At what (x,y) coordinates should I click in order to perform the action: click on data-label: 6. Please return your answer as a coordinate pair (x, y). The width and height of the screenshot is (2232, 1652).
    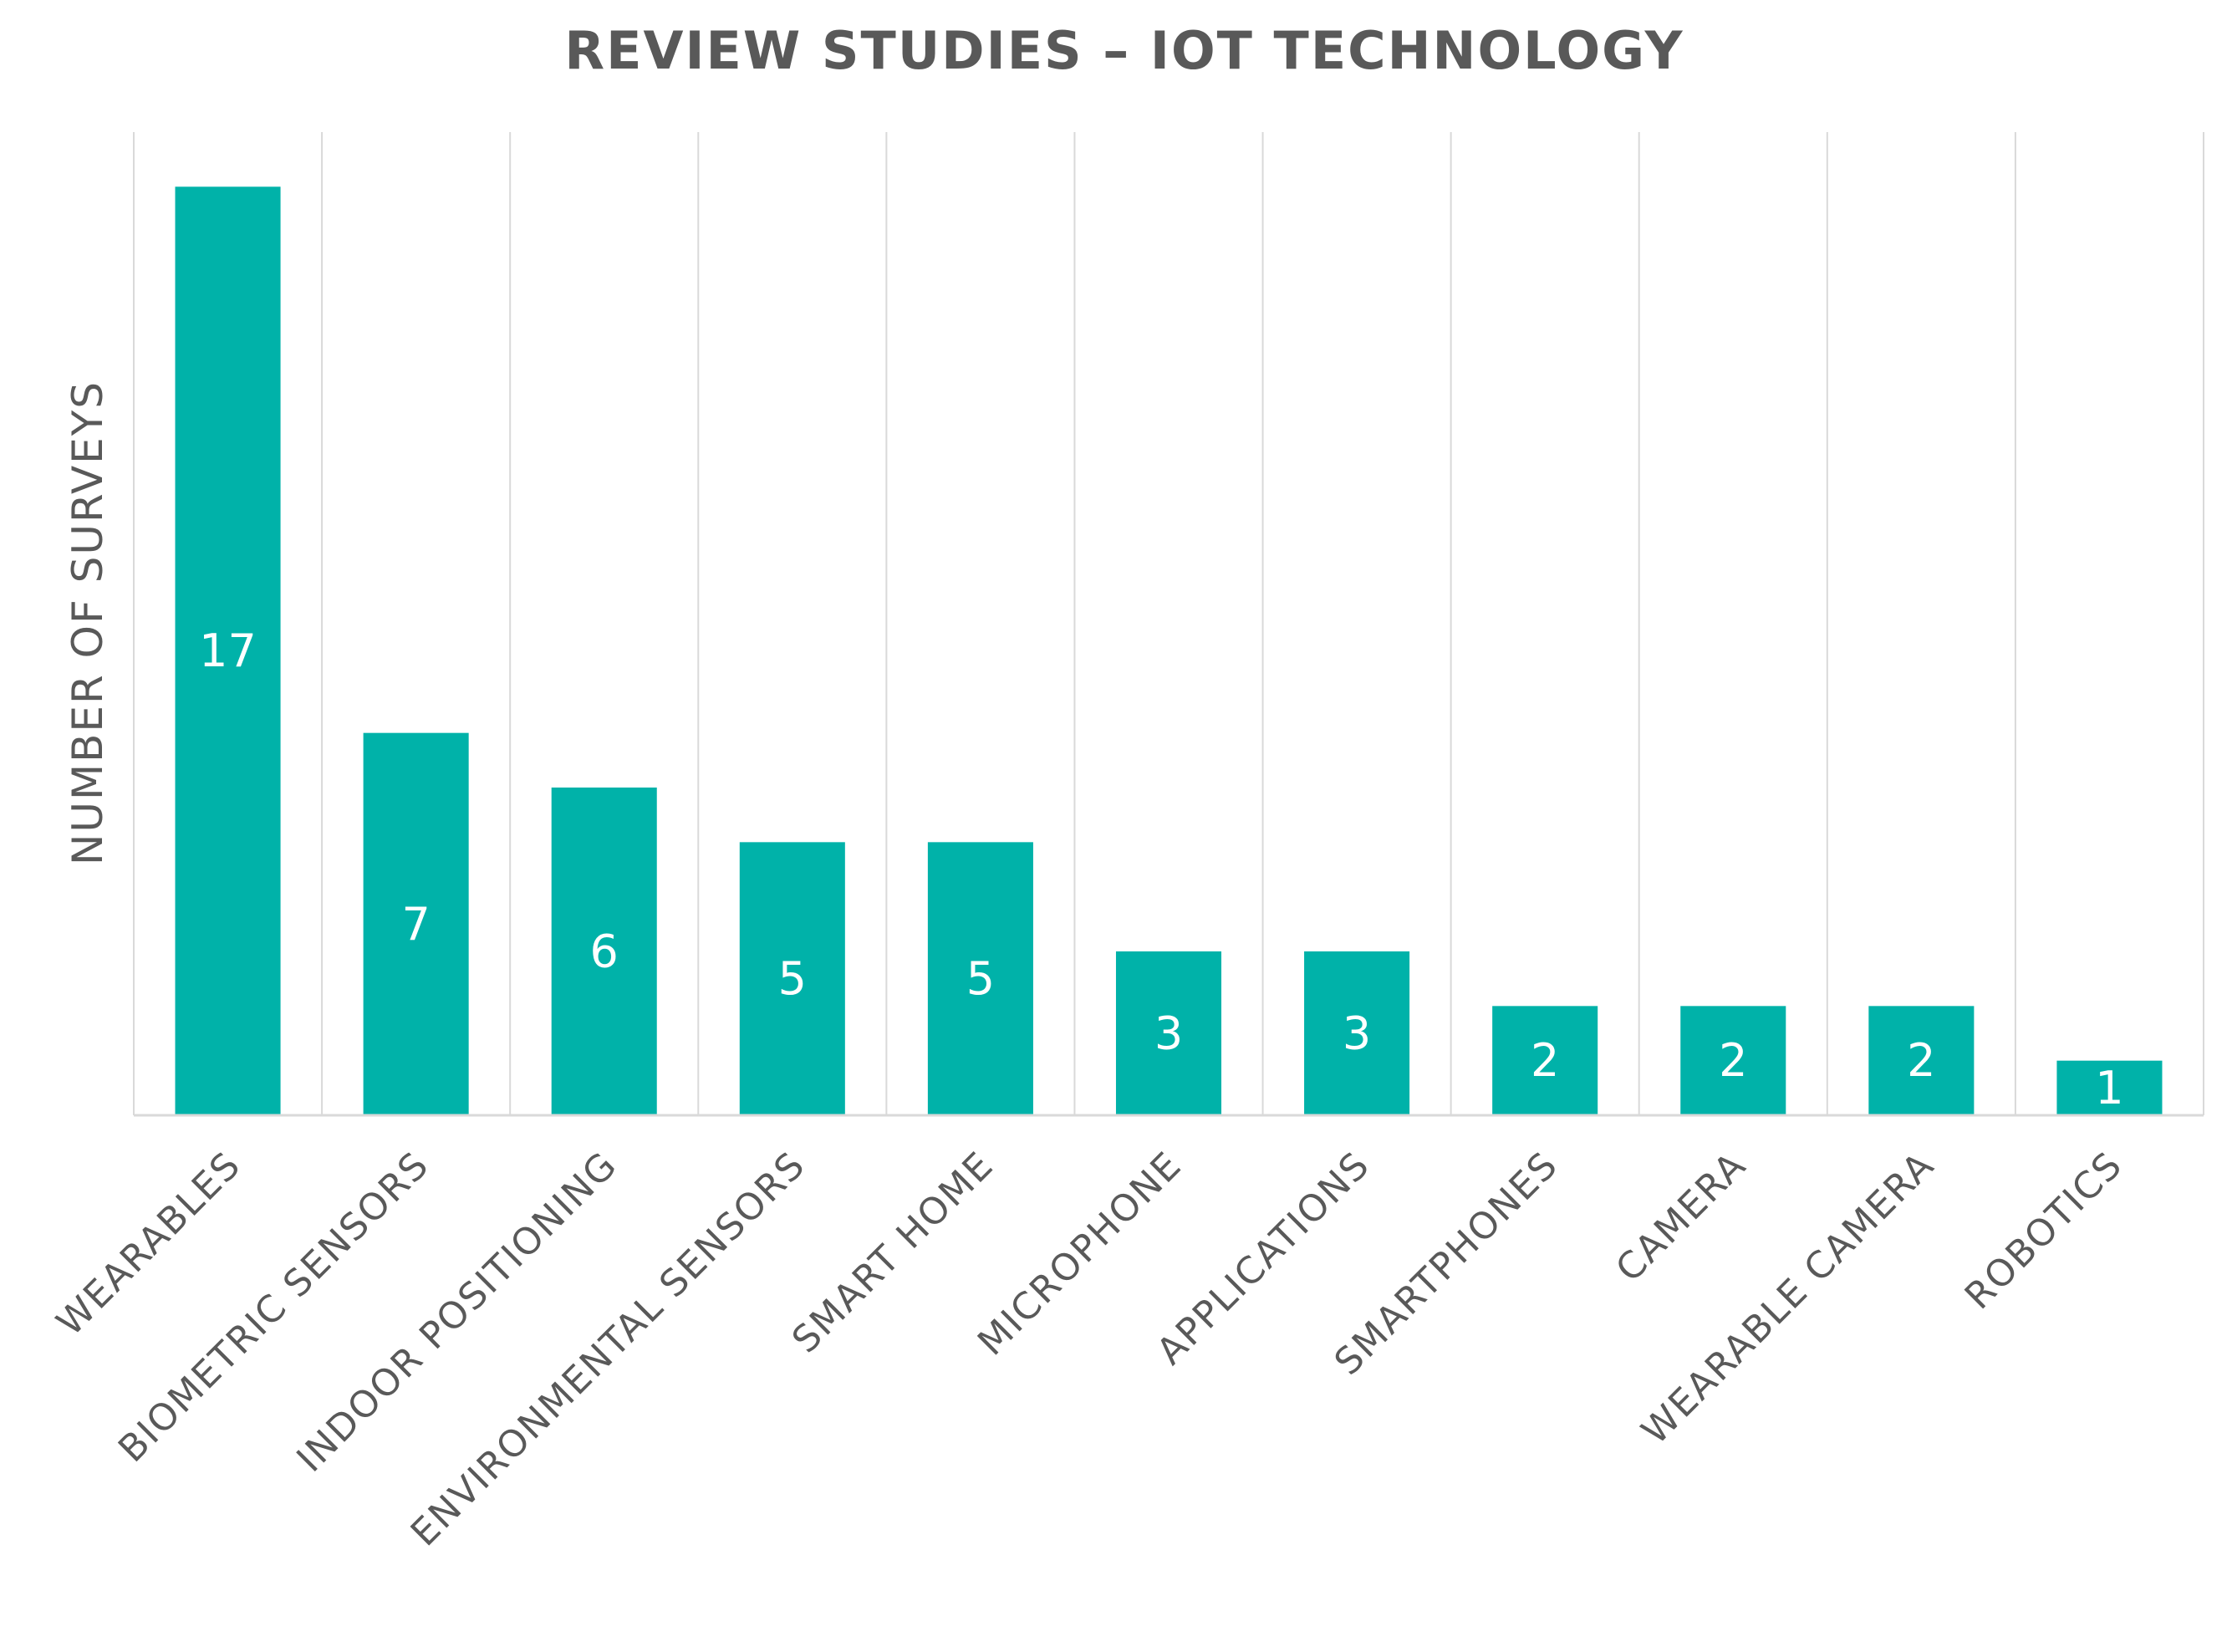
    Looking at the image, I should click on (604, 951).